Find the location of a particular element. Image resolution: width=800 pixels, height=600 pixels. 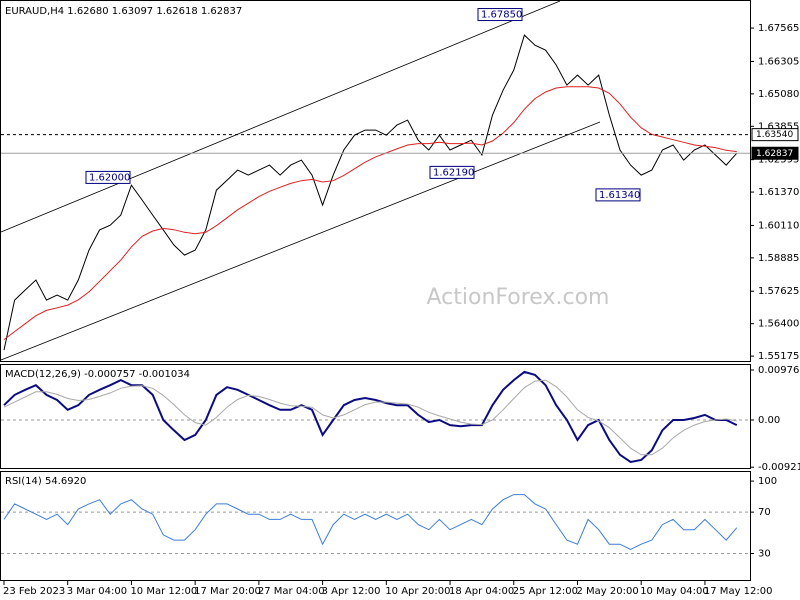

y-tick-label: 1.55175 is located at coordinates (778, 356).